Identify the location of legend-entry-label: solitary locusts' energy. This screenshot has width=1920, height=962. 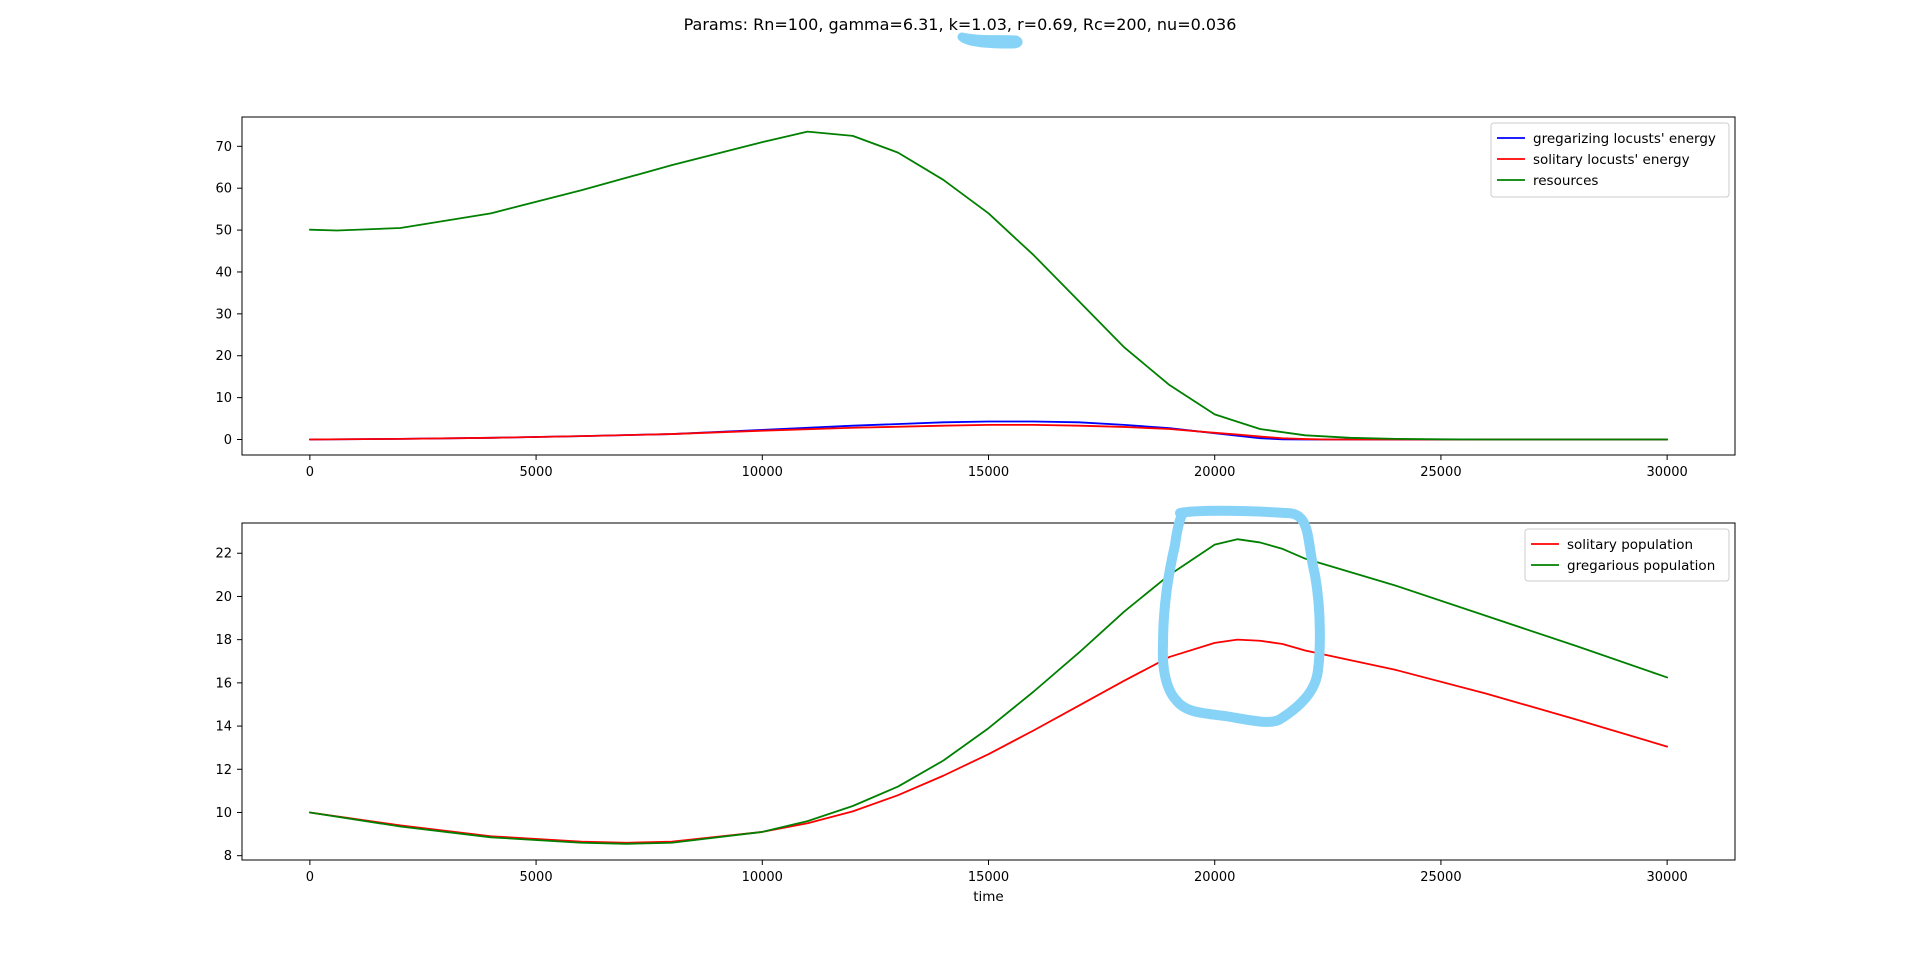
(1611, 160).